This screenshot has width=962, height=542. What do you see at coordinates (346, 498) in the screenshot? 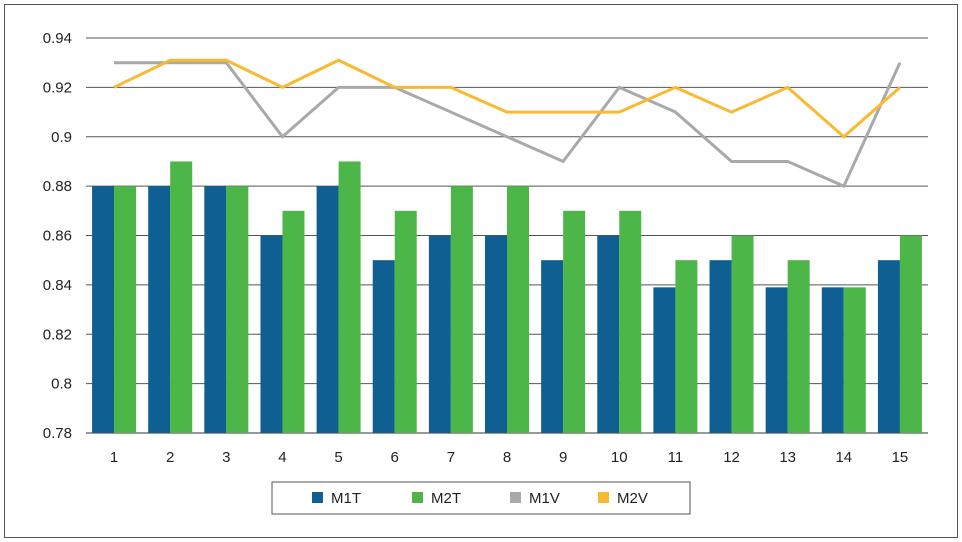
I see `legend-label-m1t: M1T` at bounding box center [346, 498].